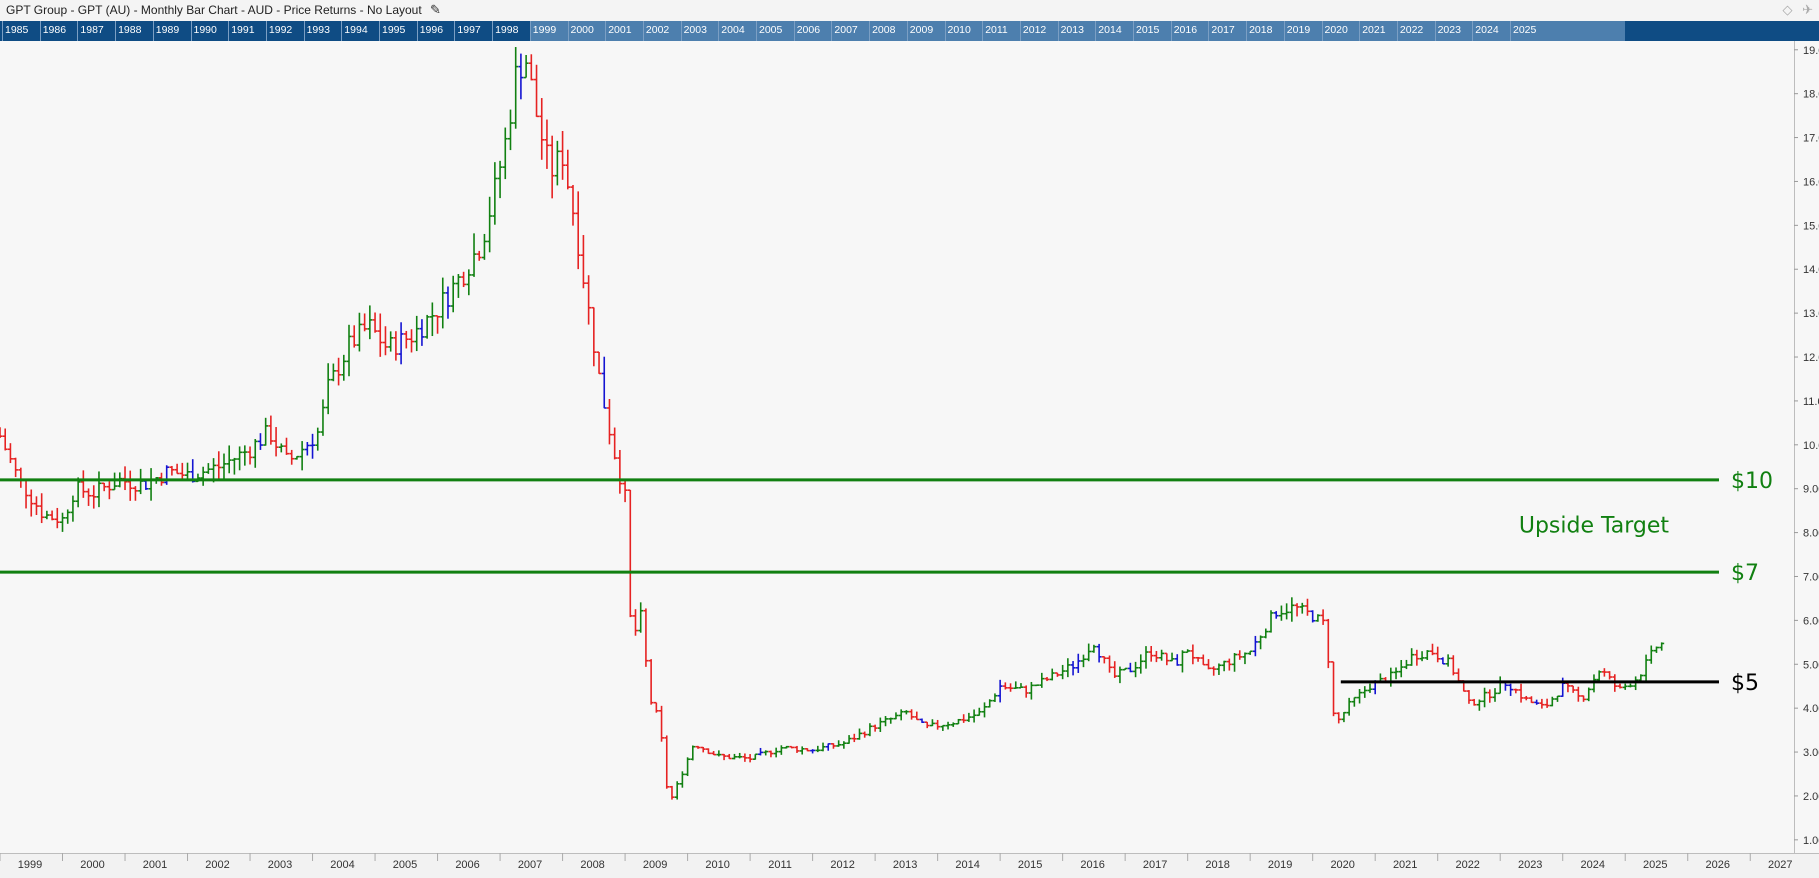 The image size is (1819, 878). I want to click on navigator-year-label: 1998, so click(507, 30).